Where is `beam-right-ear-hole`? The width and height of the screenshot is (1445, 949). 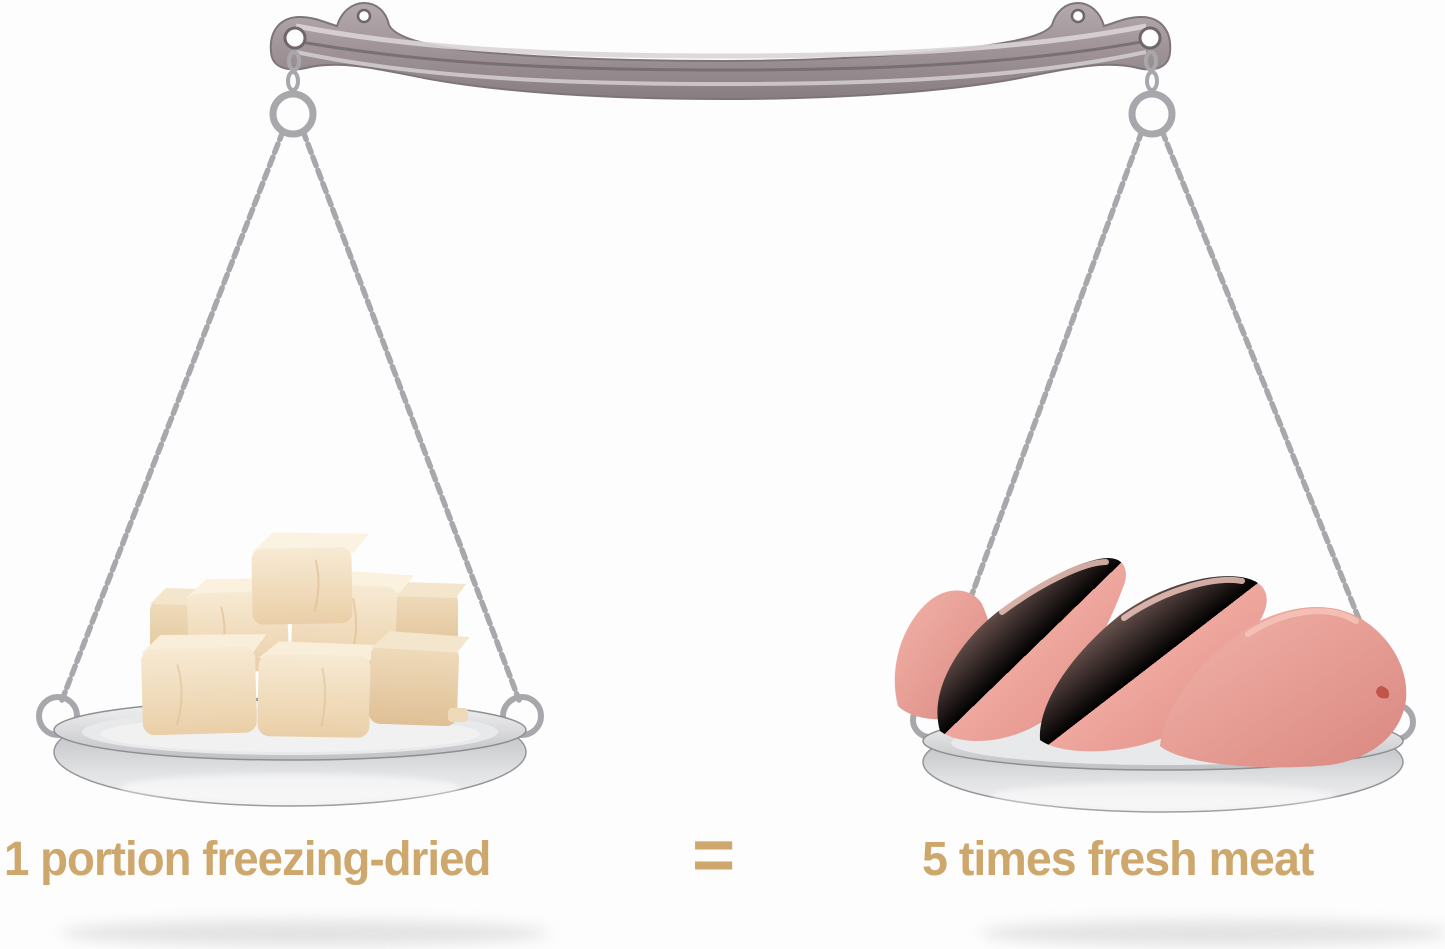
beam-right-ear-hole is located at coordinates (1078, 16).